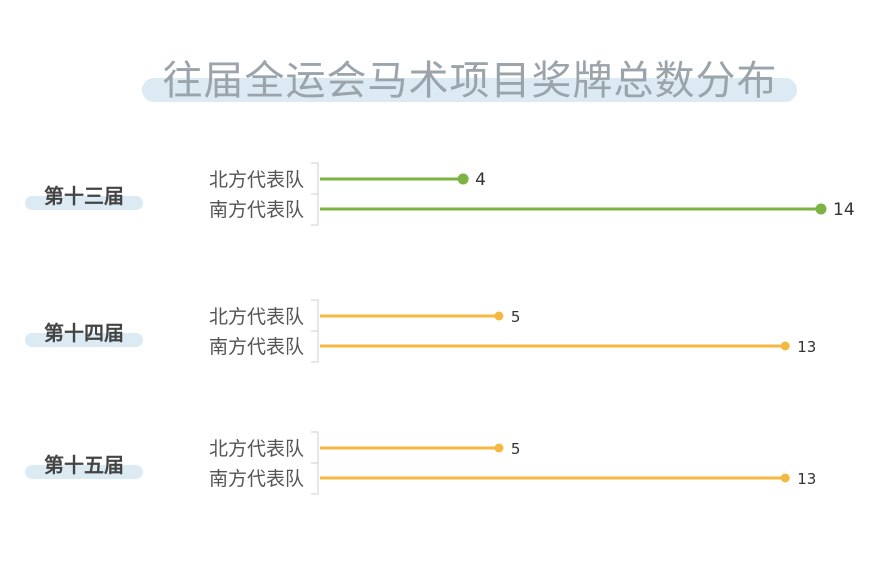 The height and width of the screenshot is (581, 881). Describe the element at coordinates (469, 90) in the screenshot. I see `title-highlight` at that location.